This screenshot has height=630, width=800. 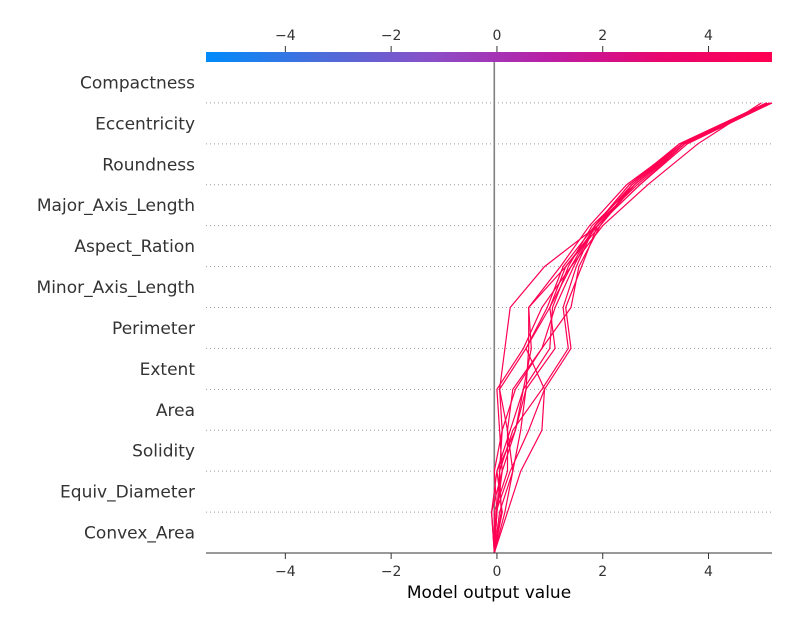 What do you see at coordinates (285, 572) in the screenshot?
I see `bottom-tick-label: −4` at bounding box center [285, 572].